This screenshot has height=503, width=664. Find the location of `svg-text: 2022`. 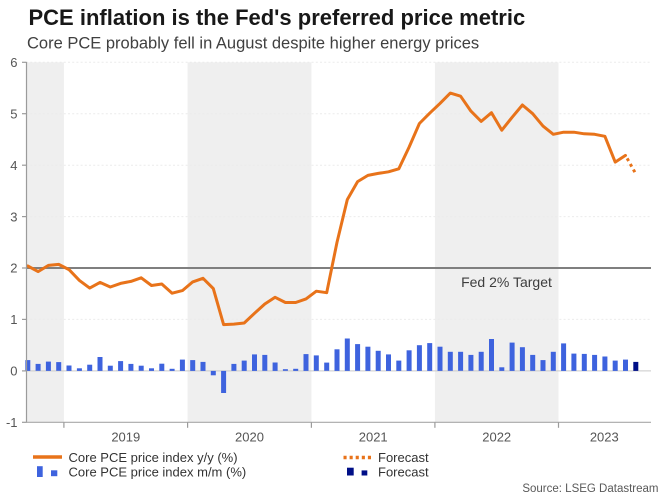

svg-text: 2022 is located at coordinates (496, 437).